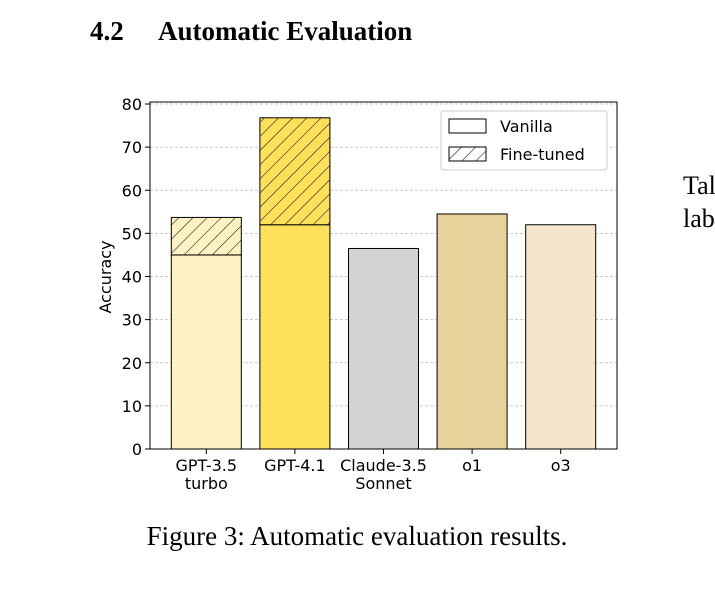  What do you see at coordinates (206, 483) in the screenshot?
I see `x-tick-label-line: turbo` at bounding box center [206, 483].